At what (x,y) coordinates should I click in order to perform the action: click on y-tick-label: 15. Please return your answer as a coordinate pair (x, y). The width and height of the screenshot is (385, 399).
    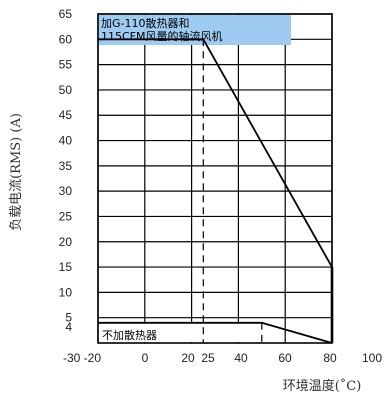
    Looking at the image, I should click on (66, 267).